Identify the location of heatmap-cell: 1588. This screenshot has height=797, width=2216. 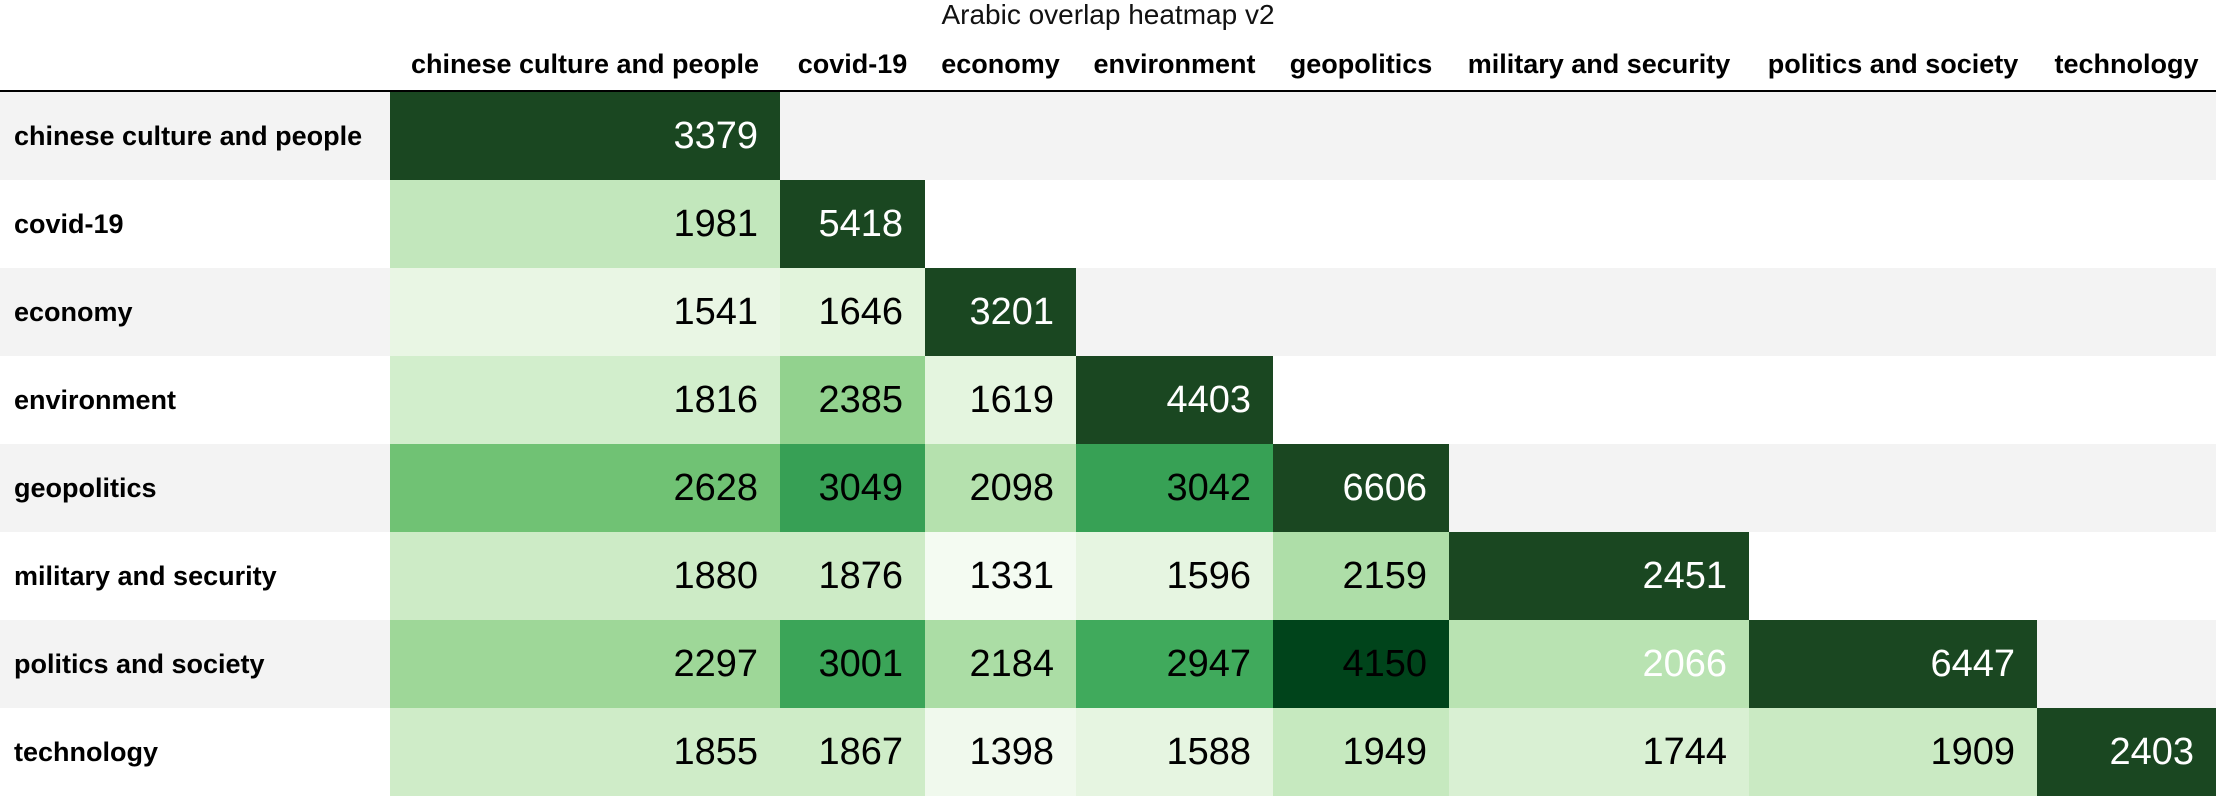
(1174, 752).